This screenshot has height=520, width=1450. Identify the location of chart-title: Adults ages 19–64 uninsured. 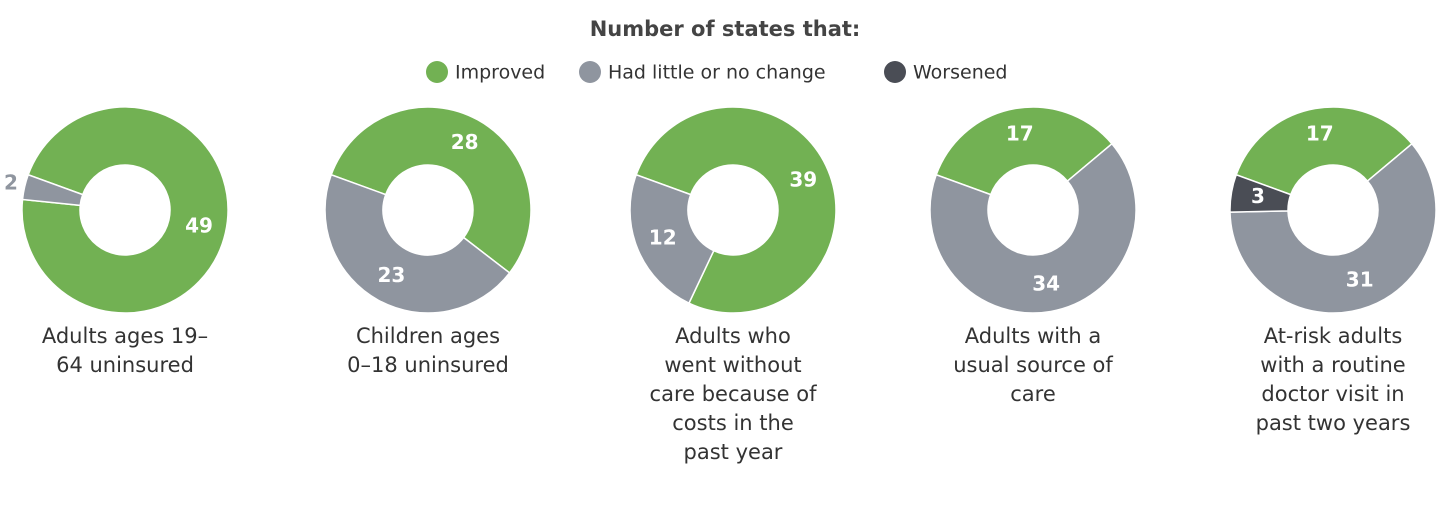
(125, 350).